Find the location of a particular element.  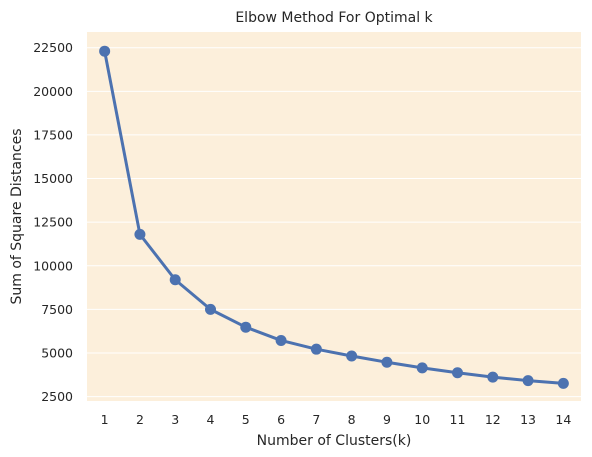

y-tick-label: 17500 is located at coordinates (53, 134).